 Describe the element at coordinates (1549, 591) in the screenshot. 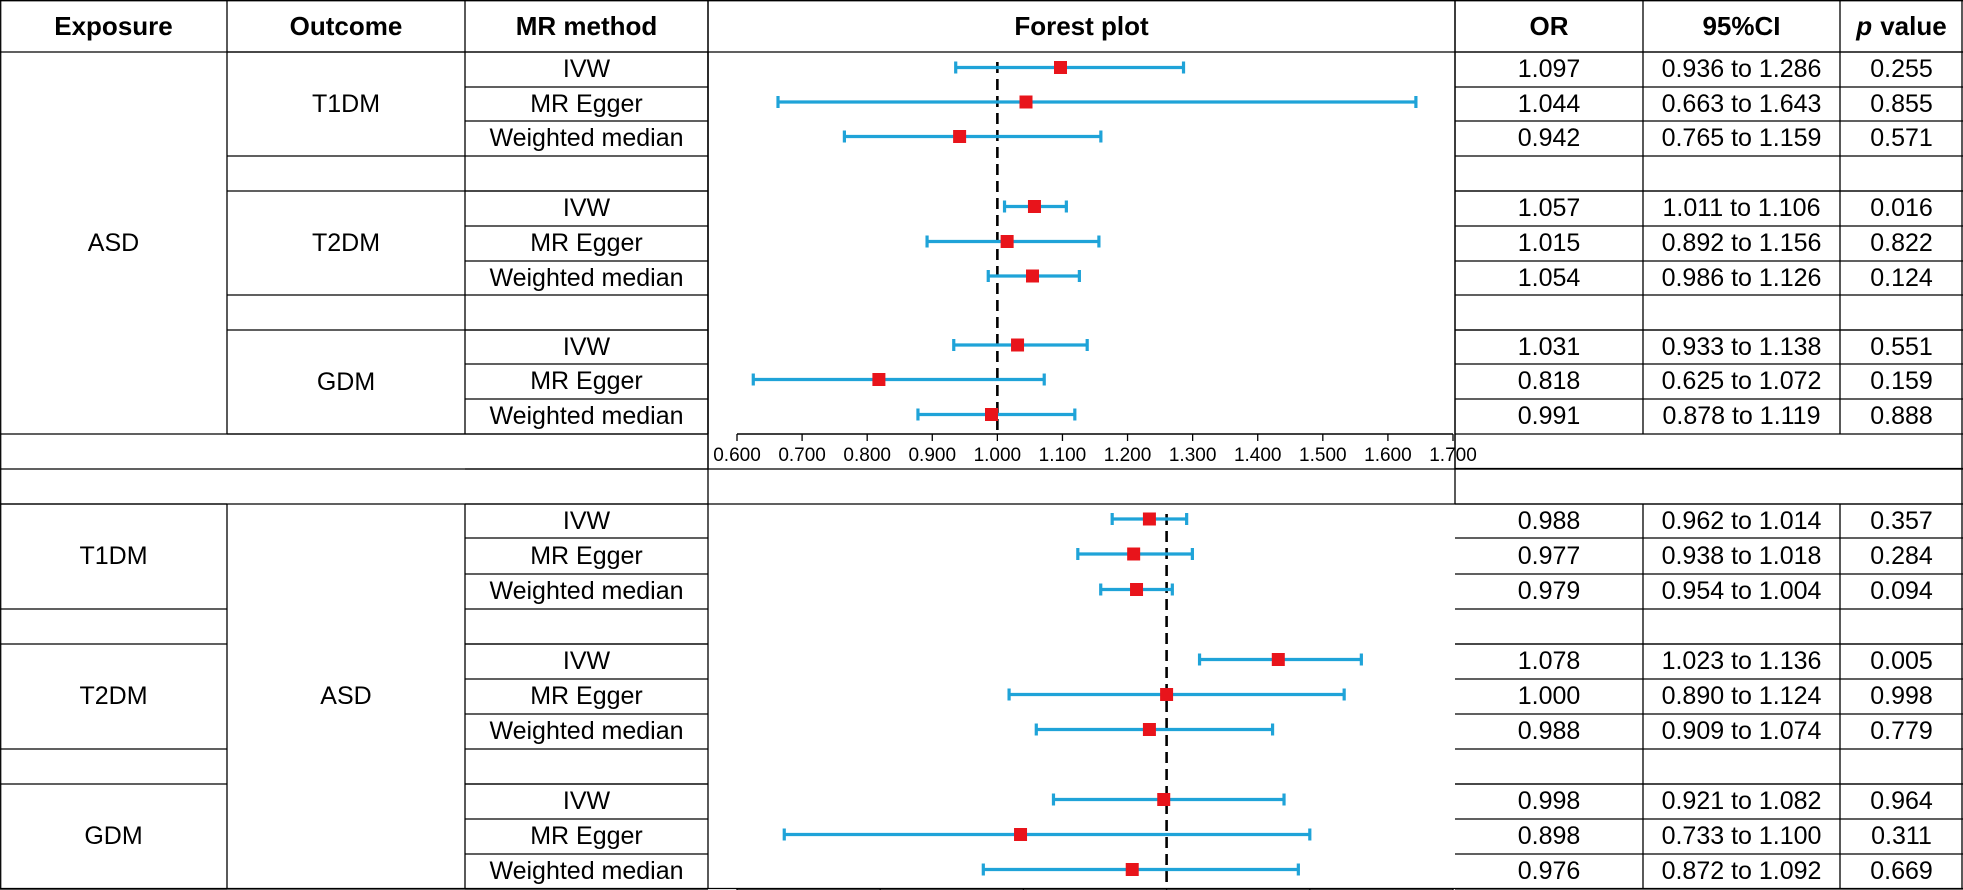

I see `or-cell: 0.979` at that location.